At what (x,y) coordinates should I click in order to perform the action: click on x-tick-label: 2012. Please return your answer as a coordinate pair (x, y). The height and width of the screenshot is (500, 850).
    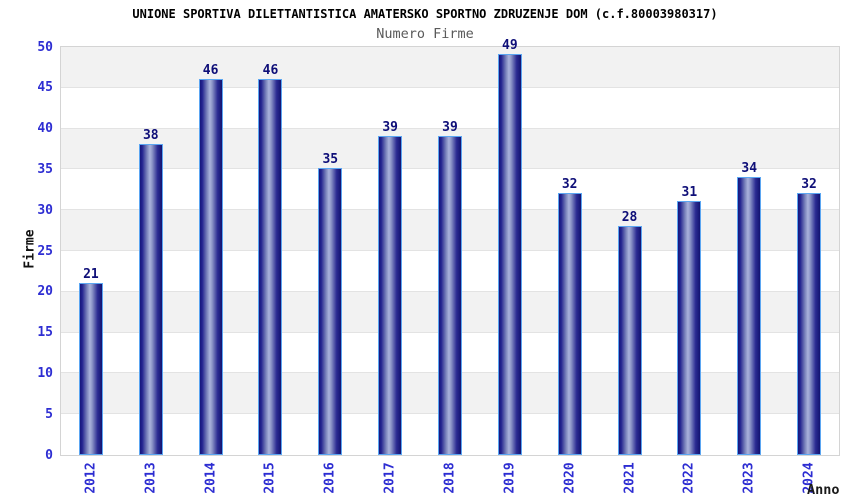
    Looking at the image, I should click on (91, 478).